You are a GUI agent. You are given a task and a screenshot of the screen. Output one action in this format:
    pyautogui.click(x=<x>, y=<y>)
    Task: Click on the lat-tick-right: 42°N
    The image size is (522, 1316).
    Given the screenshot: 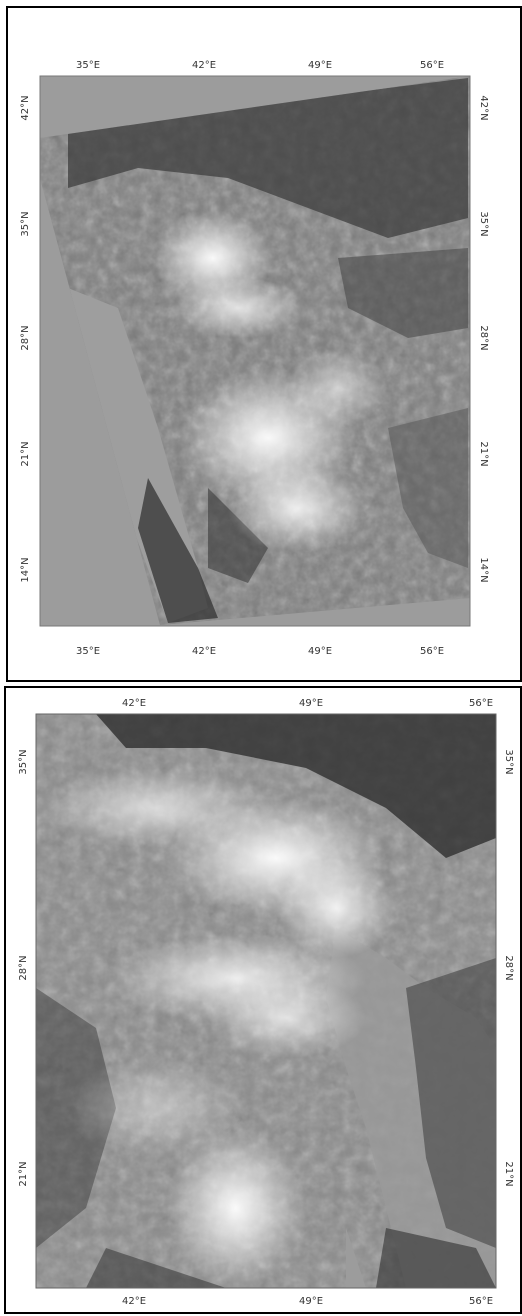 What is the action you would take?
    pyautogui.click(x=483, y=107)
    